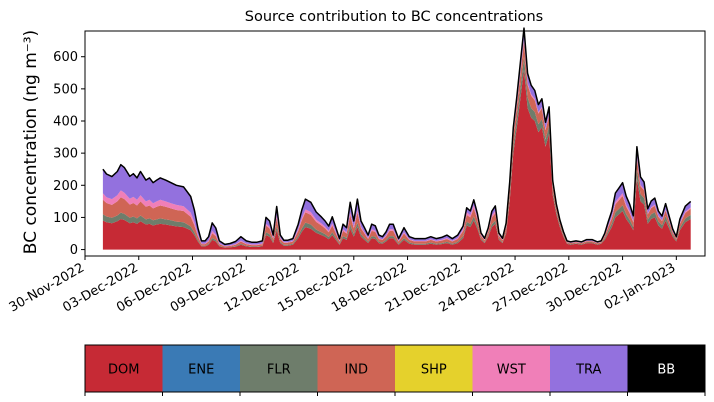 This screenshot has width=714, height=402. I want to click on legend-label-ind: IND, so click(356, 370).